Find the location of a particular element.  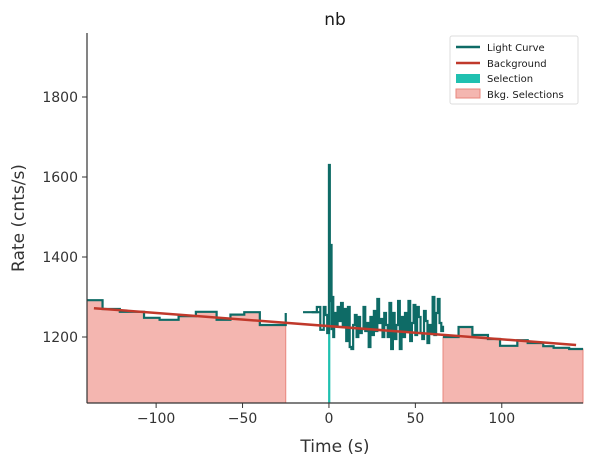

x-tick-label: 100 is located at coordinates (501, 419).